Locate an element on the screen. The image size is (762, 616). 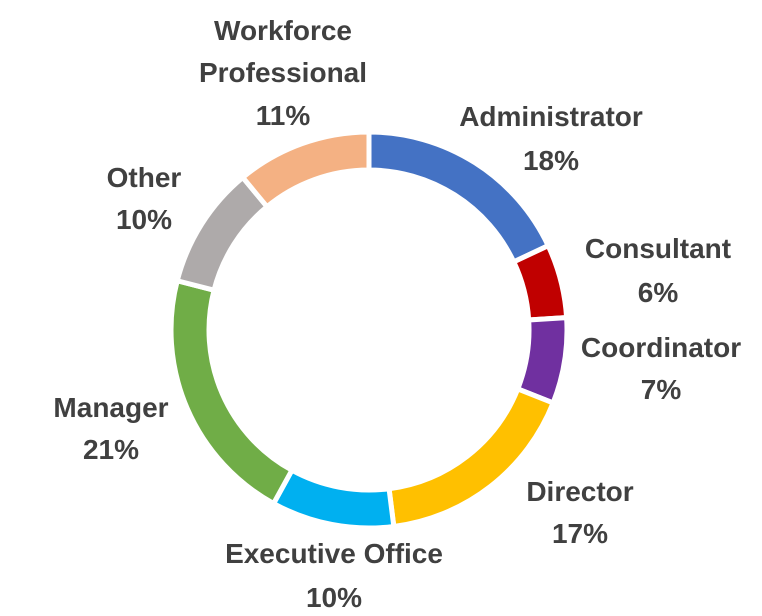
category-label: Professional is located at coordinates (283, 72).